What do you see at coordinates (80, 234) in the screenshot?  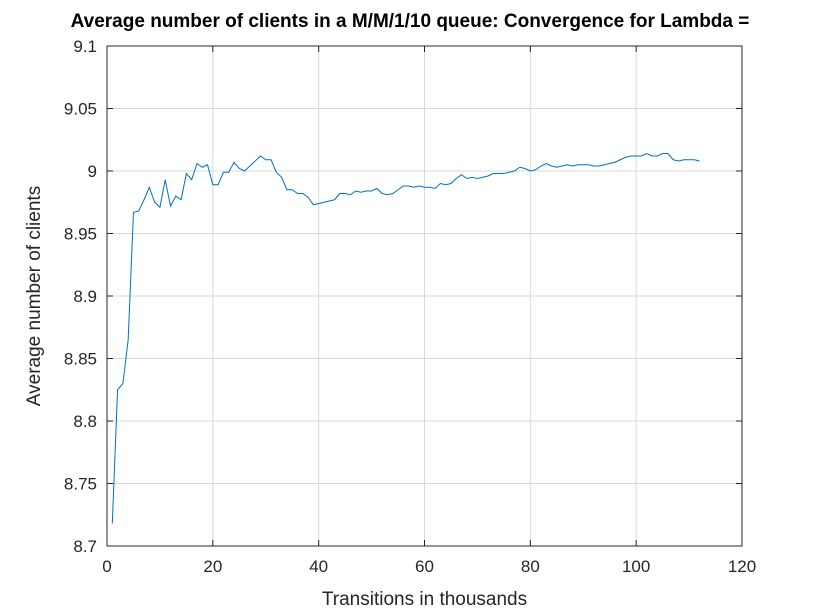 I see `y-tick-label: 8.95` at bounding box center [80, 234].